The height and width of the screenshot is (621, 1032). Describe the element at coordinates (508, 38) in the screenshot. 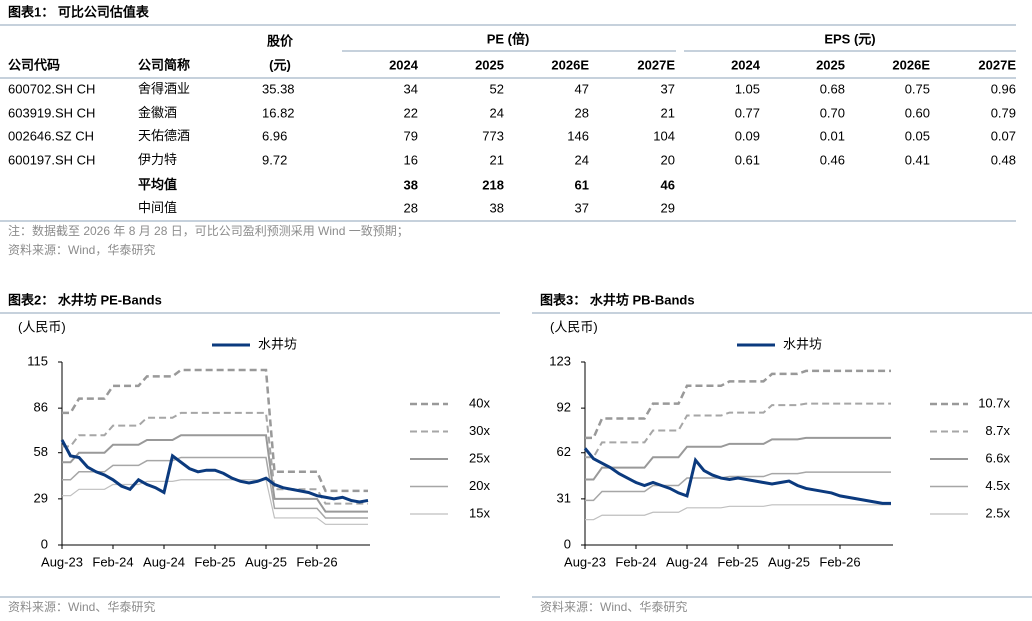

I see `group-header: PE (倍)` at that location.